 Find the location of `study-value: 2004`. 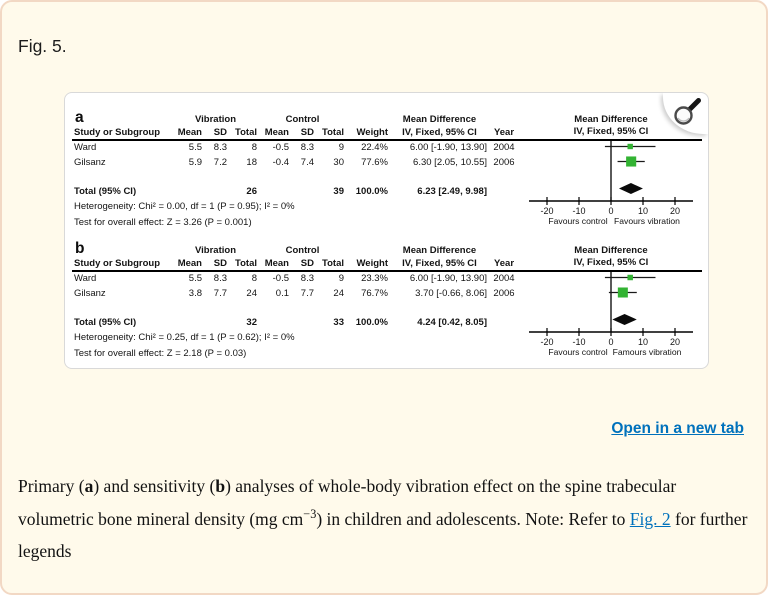

study-value: 2004 is located at coordinates (504, 278).